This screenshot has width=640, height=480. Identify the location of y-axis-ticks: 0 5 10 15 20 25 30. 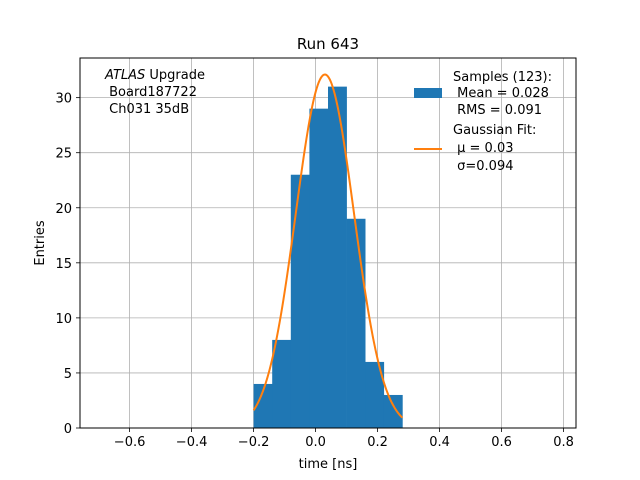
(67, 264).